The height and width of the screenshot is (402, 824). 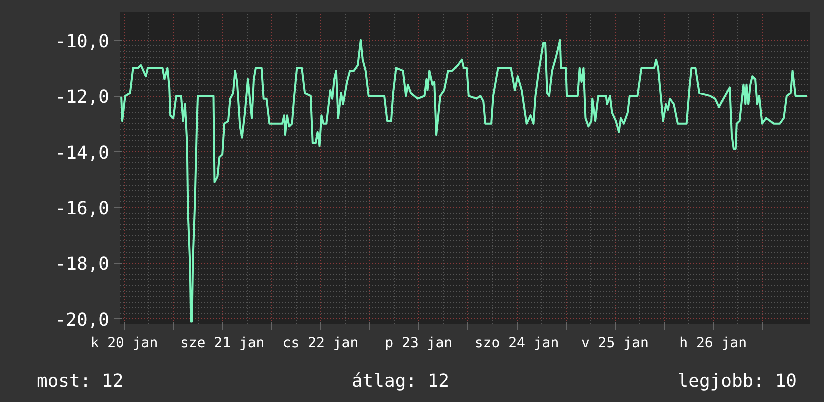 I want to click on y-tick-label: -20,0, so click(x=82, y=320).